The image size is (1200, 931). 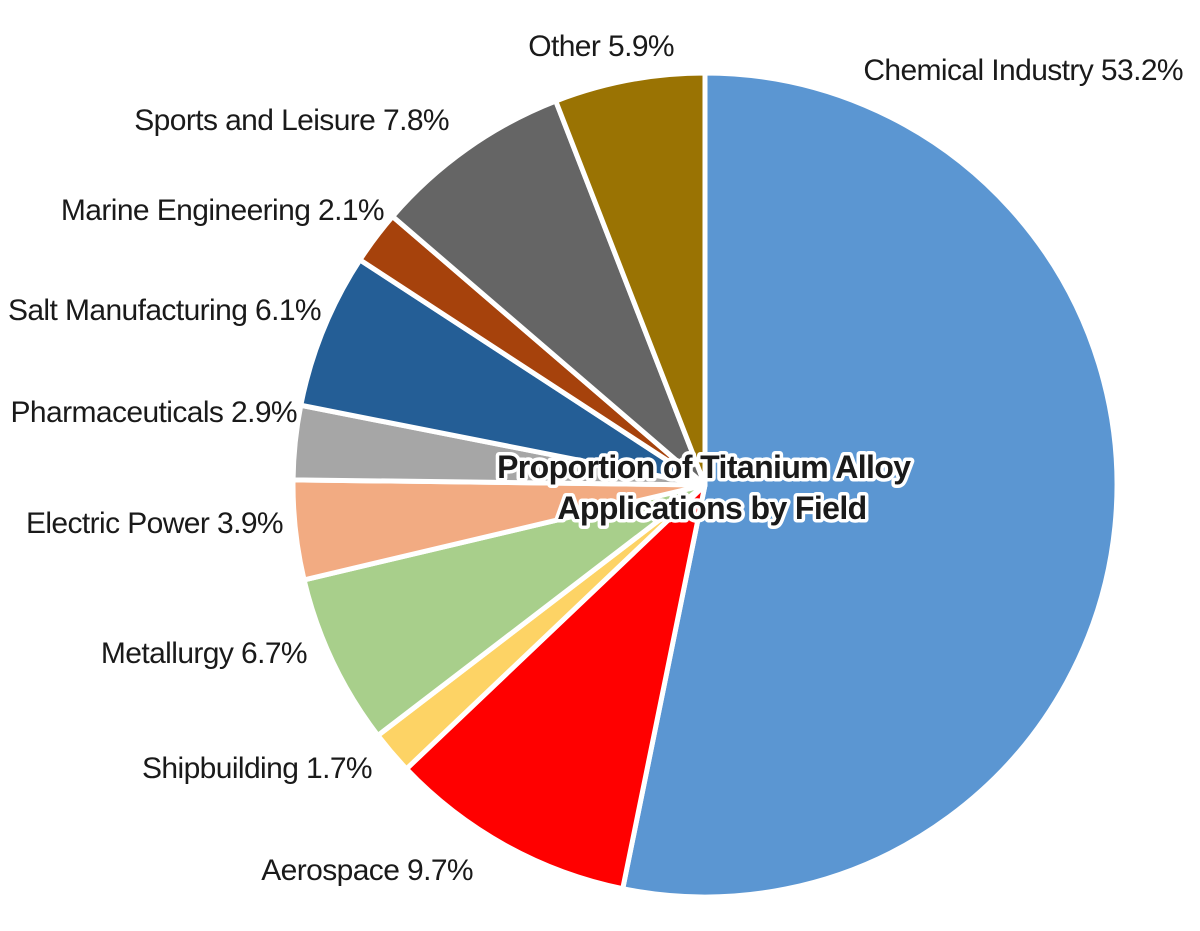 What do you see at coordinates (1023, 70) in the screenshot?
I see `slice-label-chemical-industry: Chemical Industry 53.2%` at bounding box center [1023, 70].